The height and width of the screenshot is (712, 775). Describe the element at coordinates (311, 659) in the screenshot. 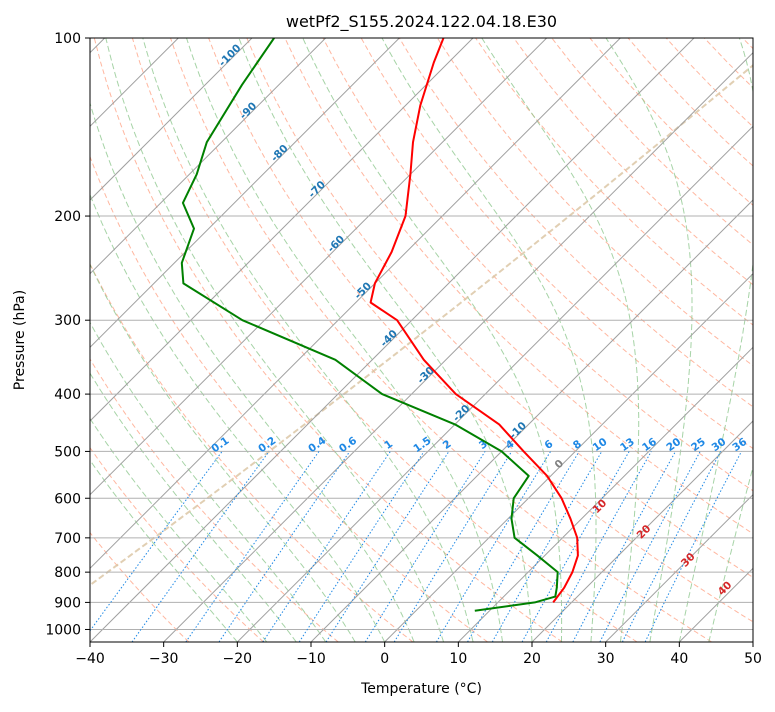

I see `x-tick-label: −10` at that location.